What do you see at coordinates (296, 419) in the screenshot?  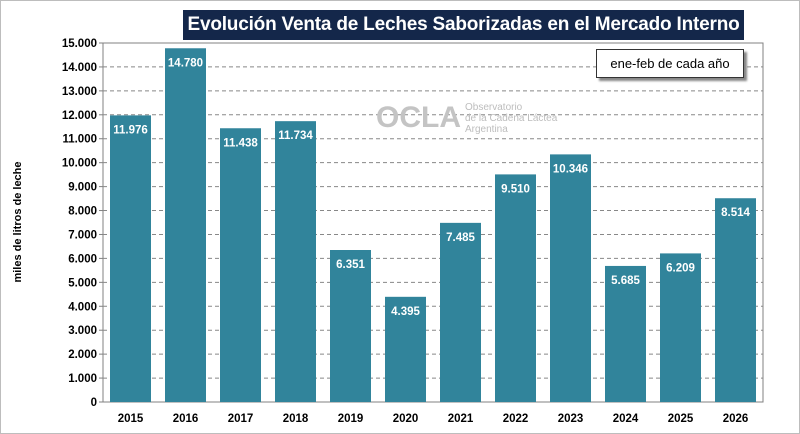 I see `x-tick-label: 2018` at bounding box center [296, 419].